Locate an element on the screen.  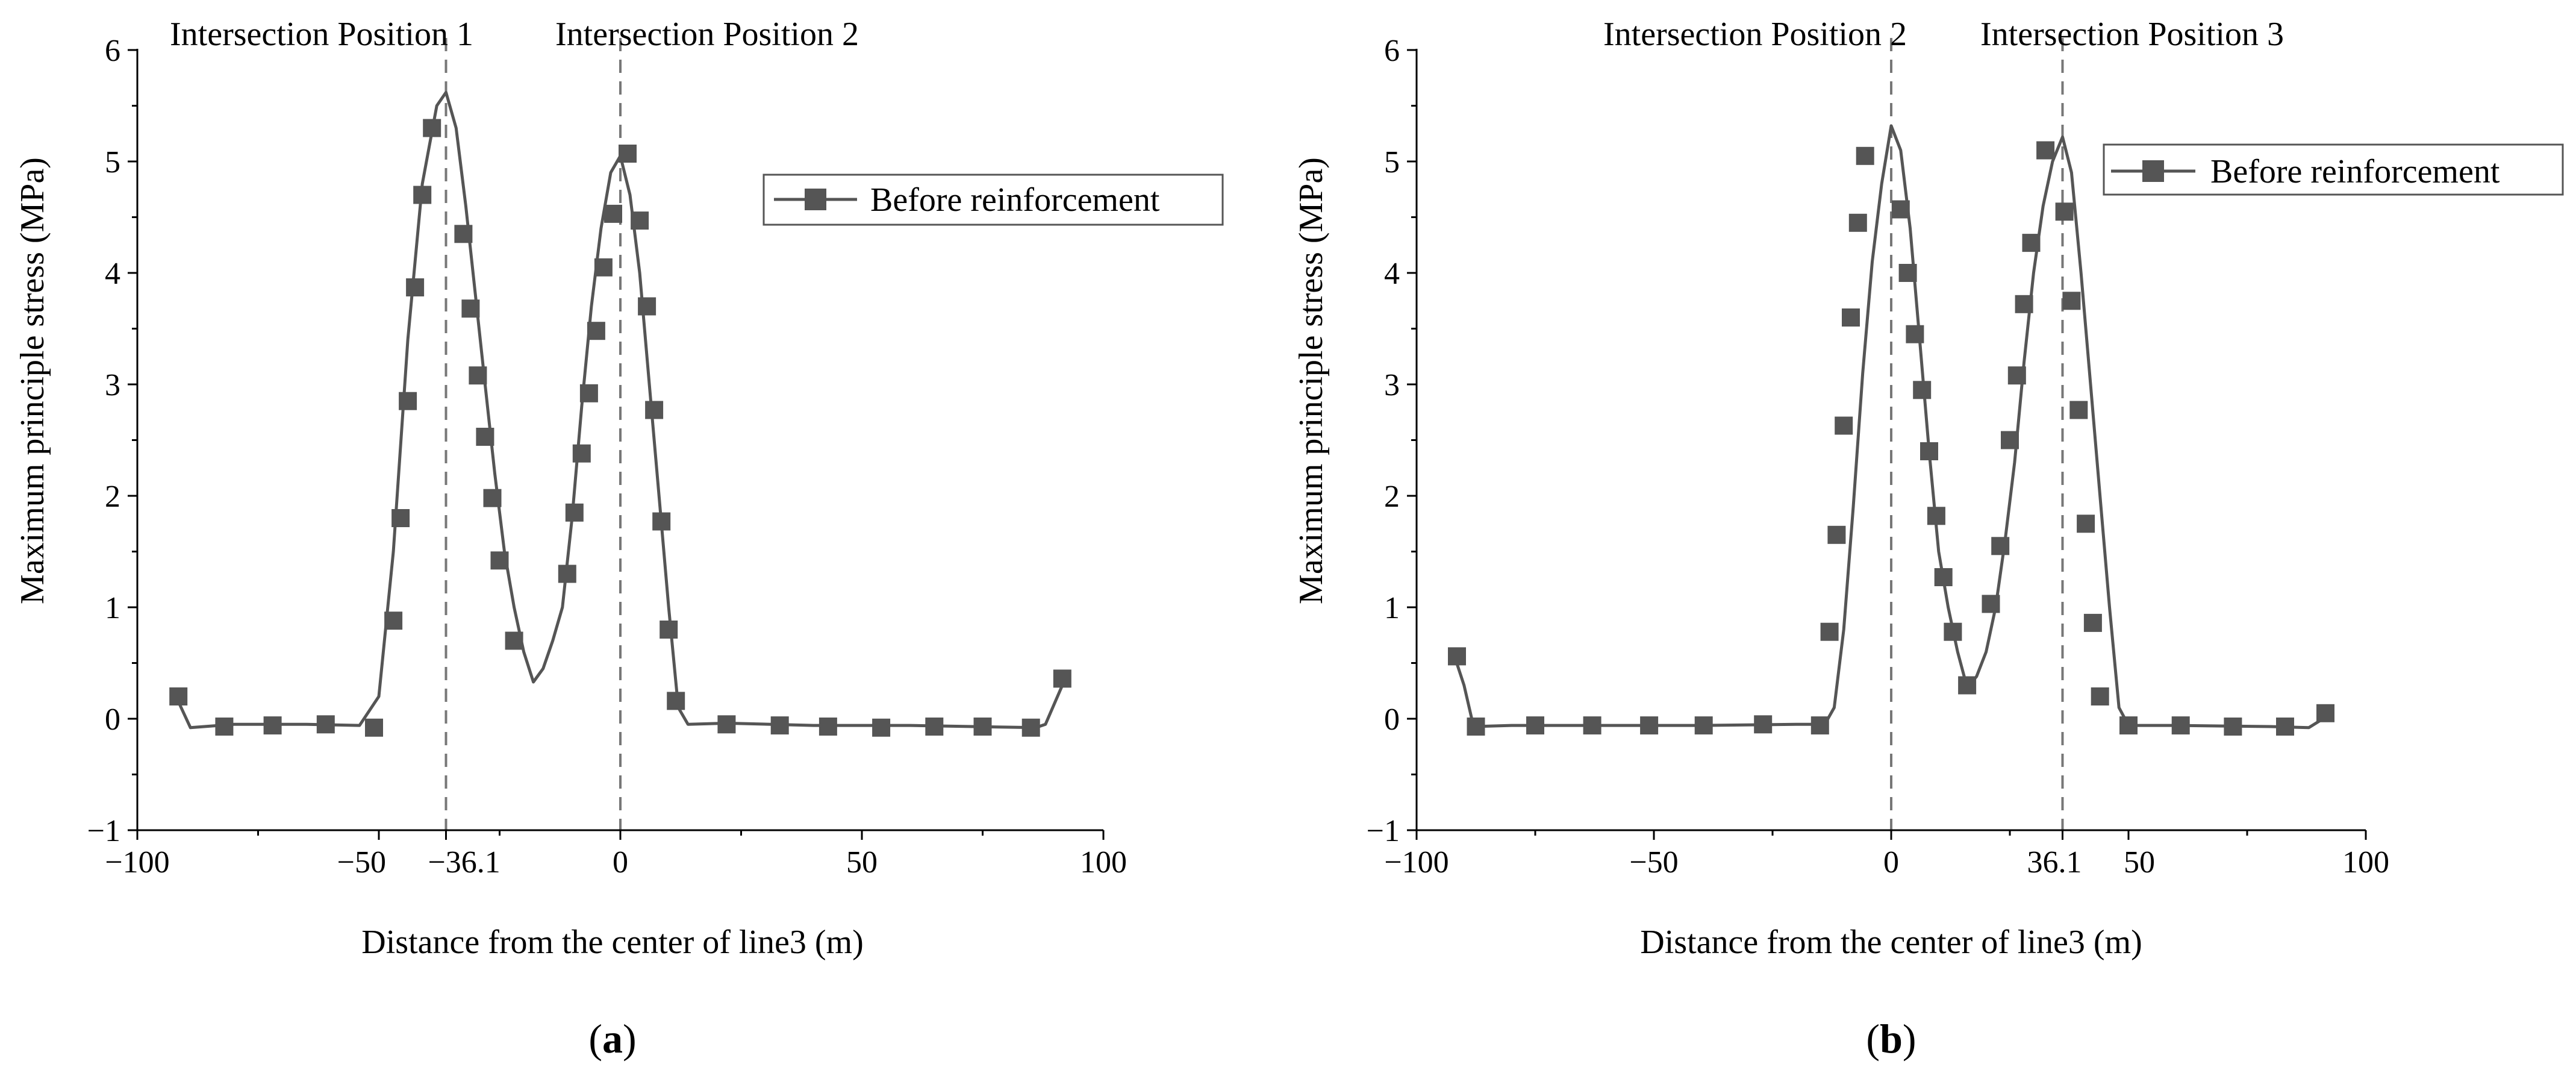
panel-b-y-tick-label: −1 is located at coordinates (1383, 831).